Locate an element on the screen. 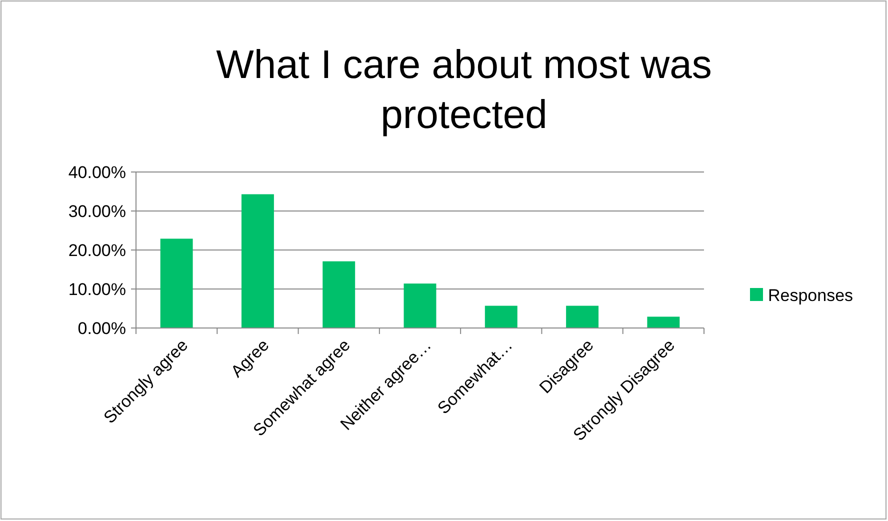 Image resolution: width=888 pixels, height=521 pixels. y-tick-label: 30.00% is located at coordinates (97, 211).